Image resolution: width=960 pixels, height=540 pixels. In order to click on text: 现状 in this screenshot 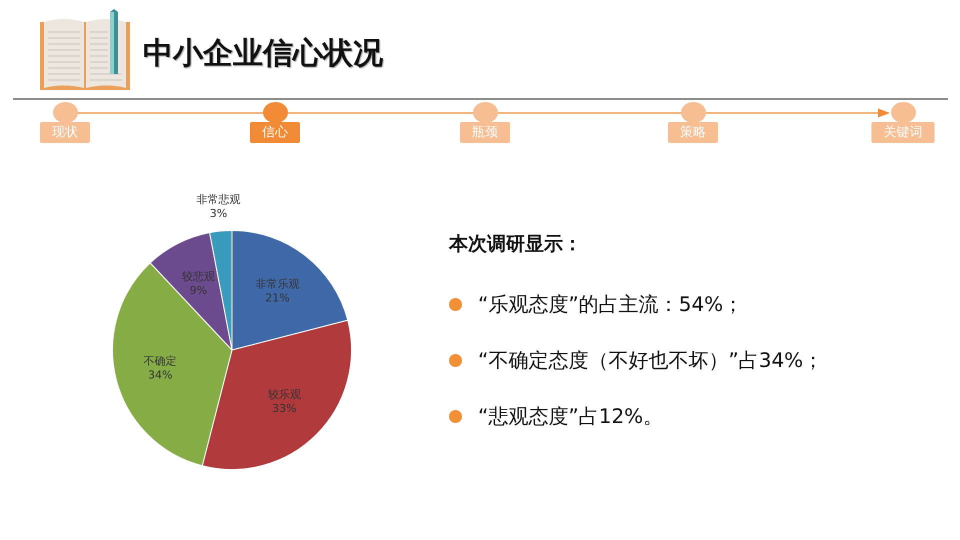, I will do `click(65, 132)`.